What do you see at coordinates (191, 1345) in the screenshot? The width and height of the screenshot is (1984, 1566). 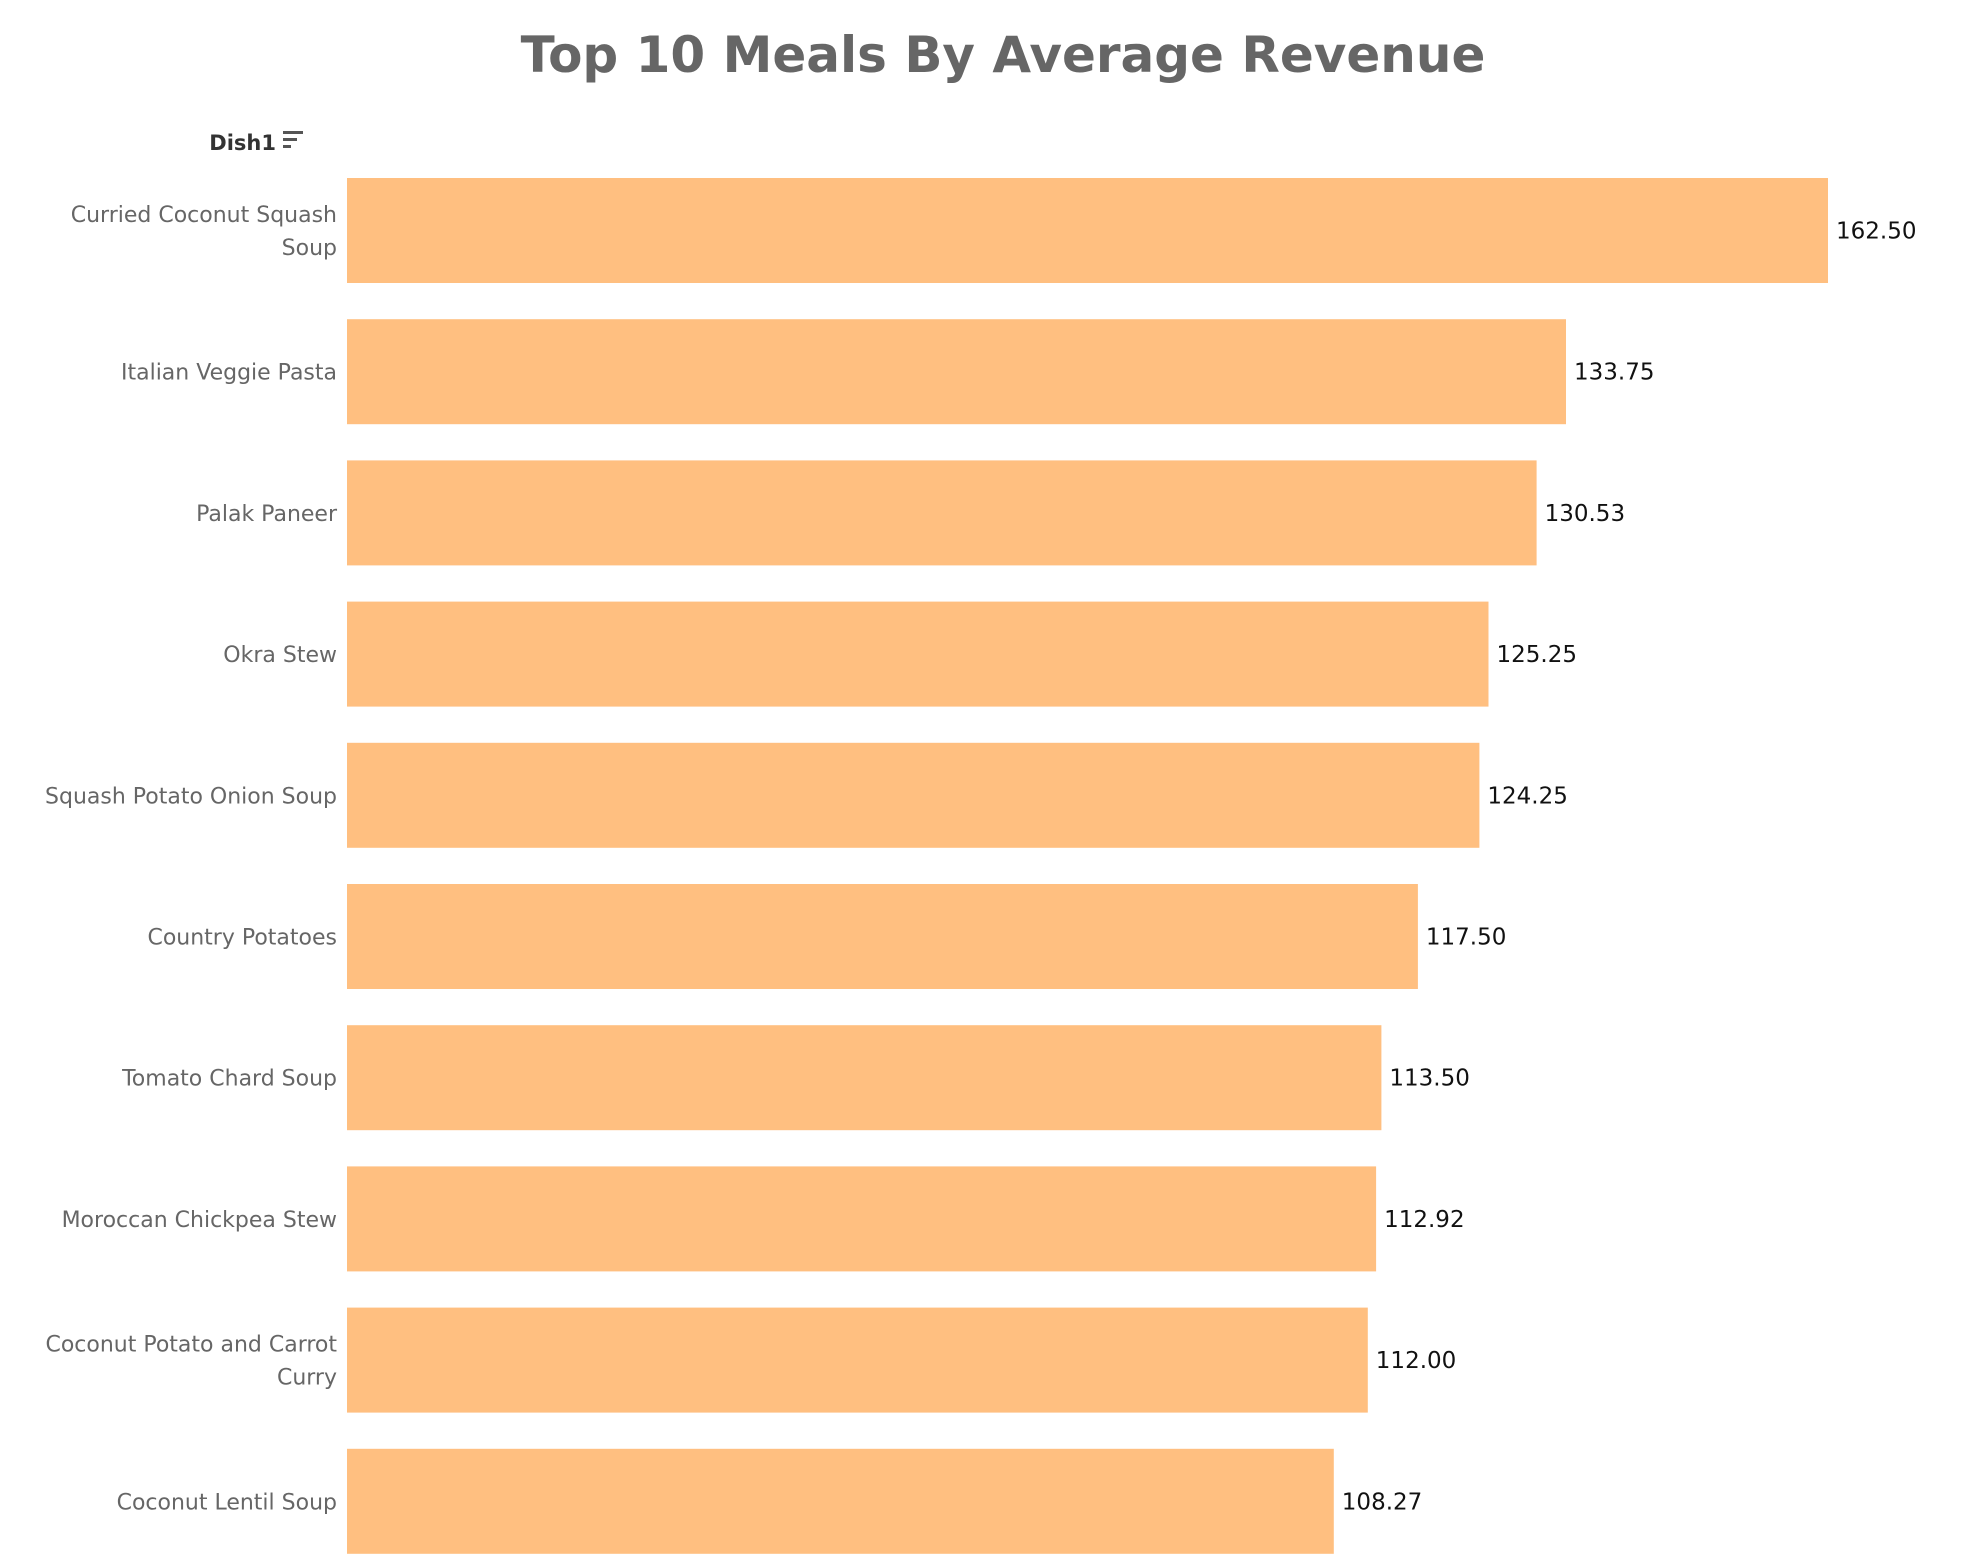 I see `category-label: Coconut Potato and Carrot` at bounding box center [191, 1345].